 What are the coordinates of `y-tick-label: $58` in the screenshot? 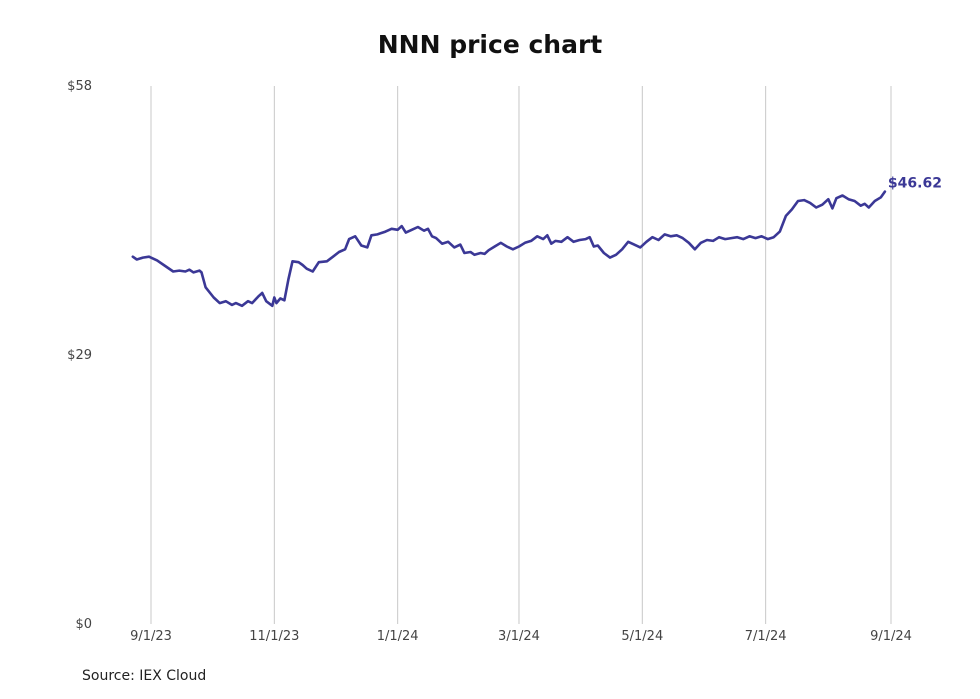 It's located at (79, 86).